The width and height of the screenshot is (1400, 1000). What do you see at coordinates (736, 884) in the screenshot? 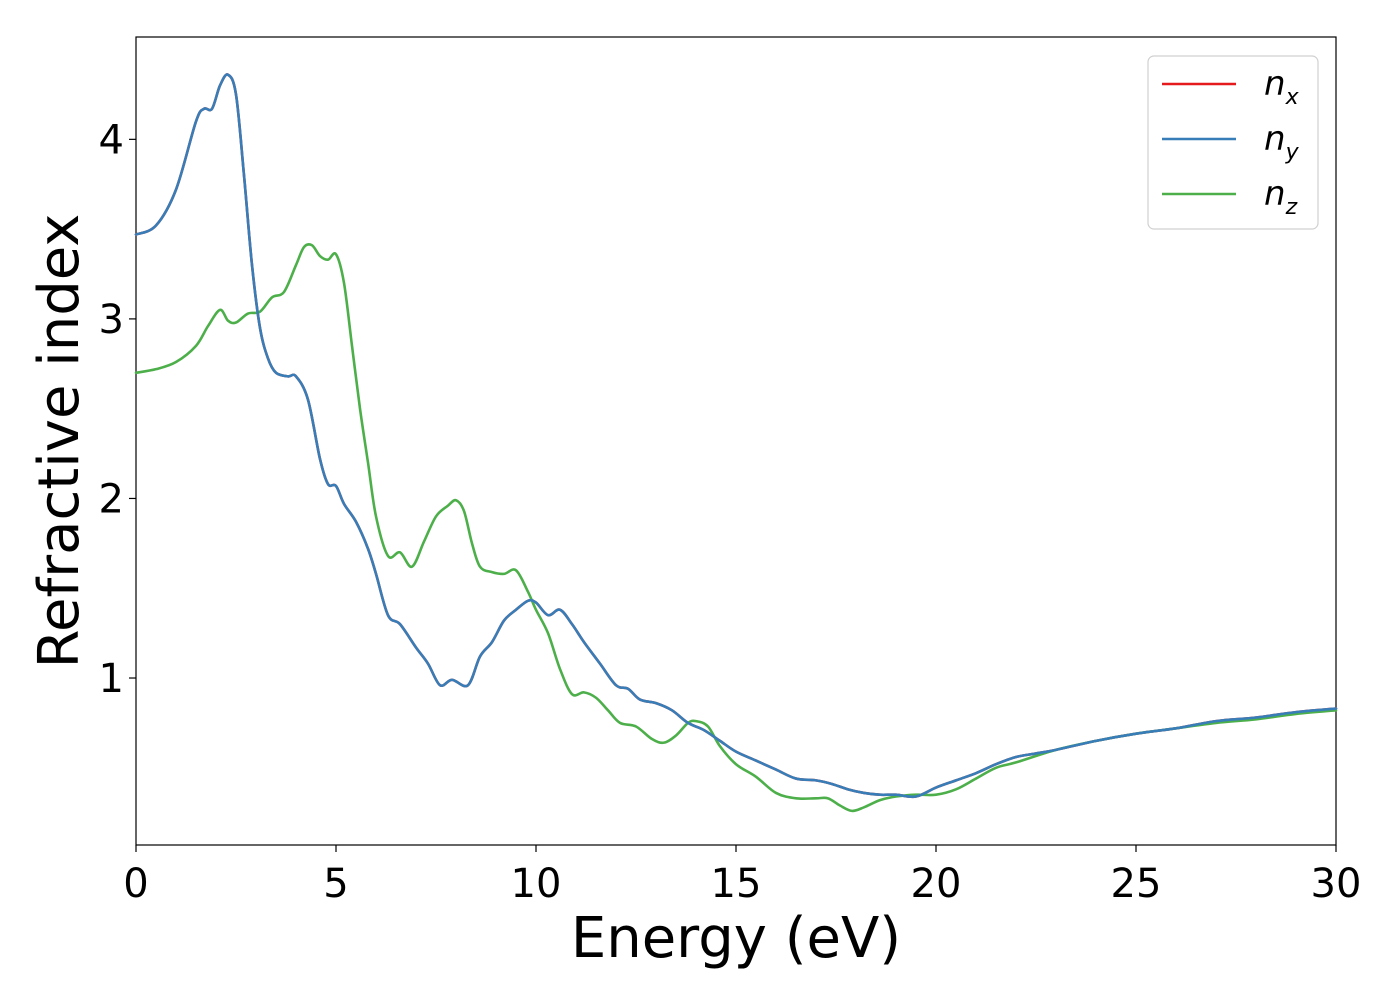
I see `x-tick-label: 15` at bounding box center [736, 884].